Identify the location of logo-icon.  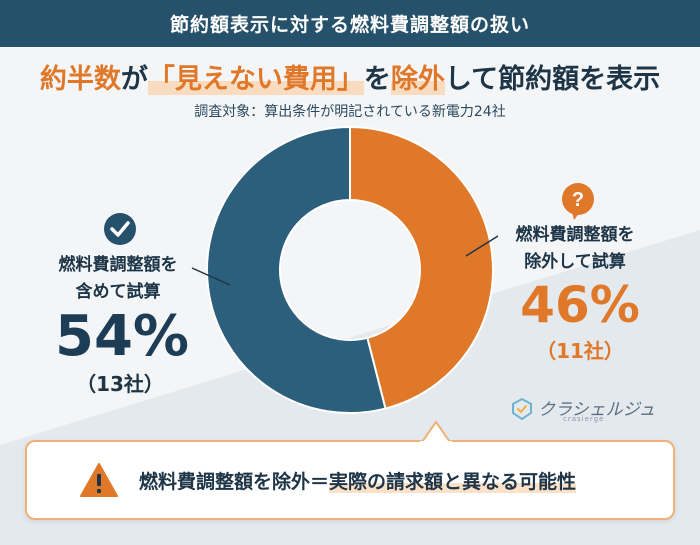
(522, 409).